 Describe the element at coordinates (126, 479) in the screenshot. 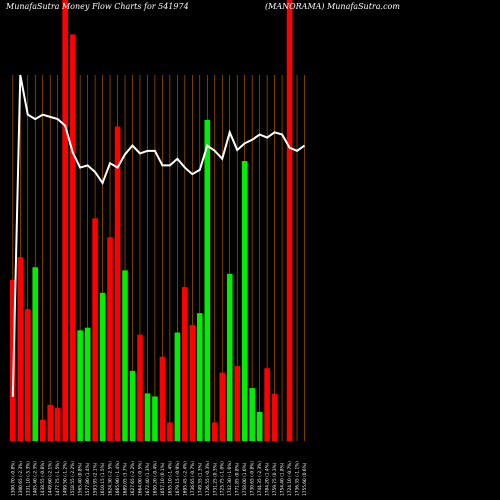

I see `x-tick-label: 1689.05 (3.7%)` at that location.